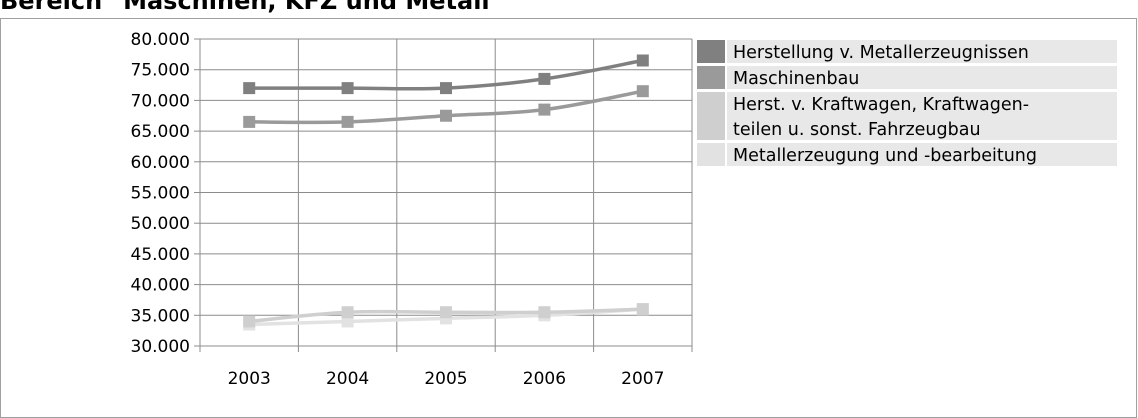 This screenshot has width=1138, height=418. Describe the element at coordinates (881, 53) in the screenshot. I see `legend-label-1: Herstellung v. Metallerzeugnissen` at that location.